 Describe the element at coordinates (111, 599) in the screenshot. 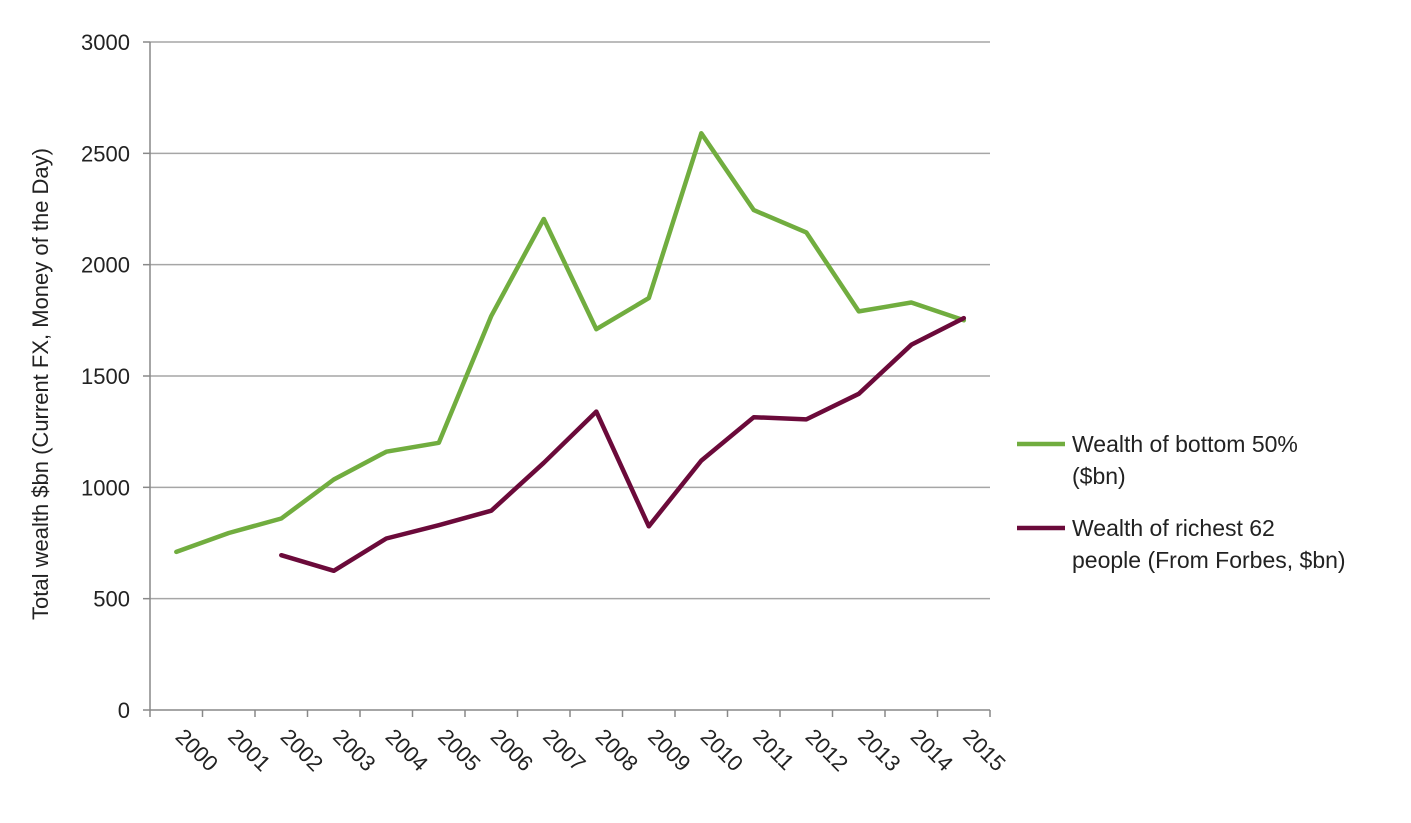

I see `y-tick-label: 500` at that location.